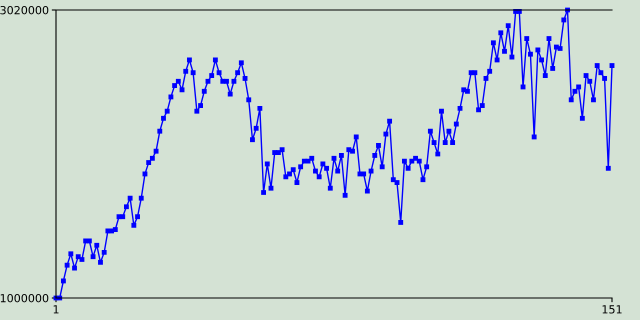 This screenshot has height=320, width=640. I want to click on y-tick-label: 1000000, so click(24, 298).